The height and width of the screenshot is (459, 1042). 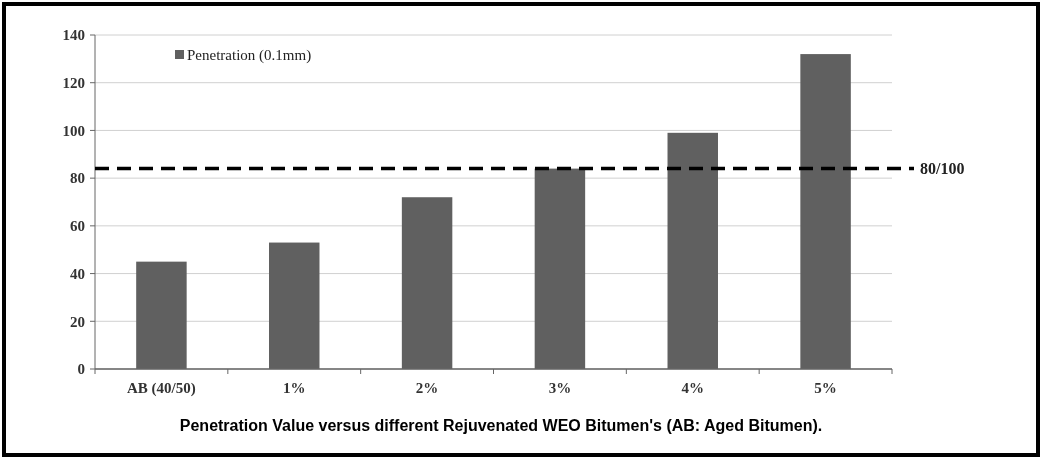 I want to click on y-tick-label: 140, so click(x=73, y=35).